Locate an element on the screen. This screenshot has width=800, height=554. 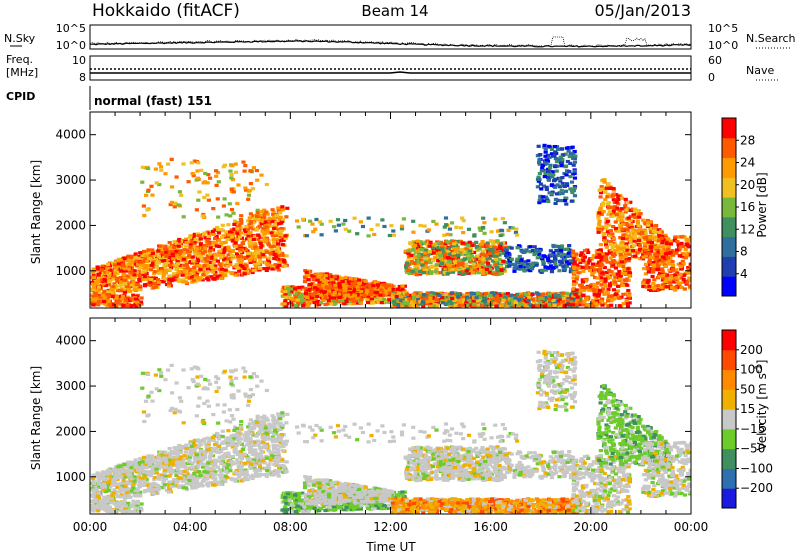
noise-tick-right-top: 10^5 is located at coordinates (723, 28).